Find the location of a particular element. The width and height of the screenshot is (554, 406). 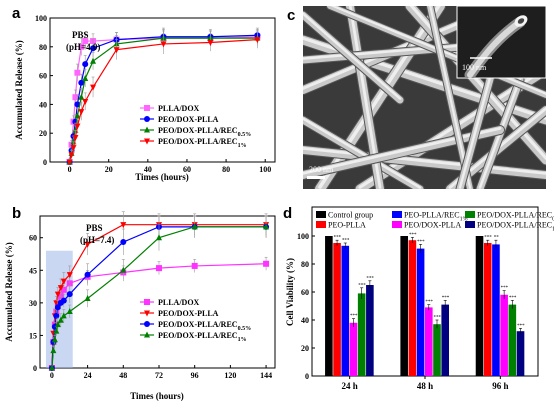

main-scale-bar is located at coordinates (316, 177).